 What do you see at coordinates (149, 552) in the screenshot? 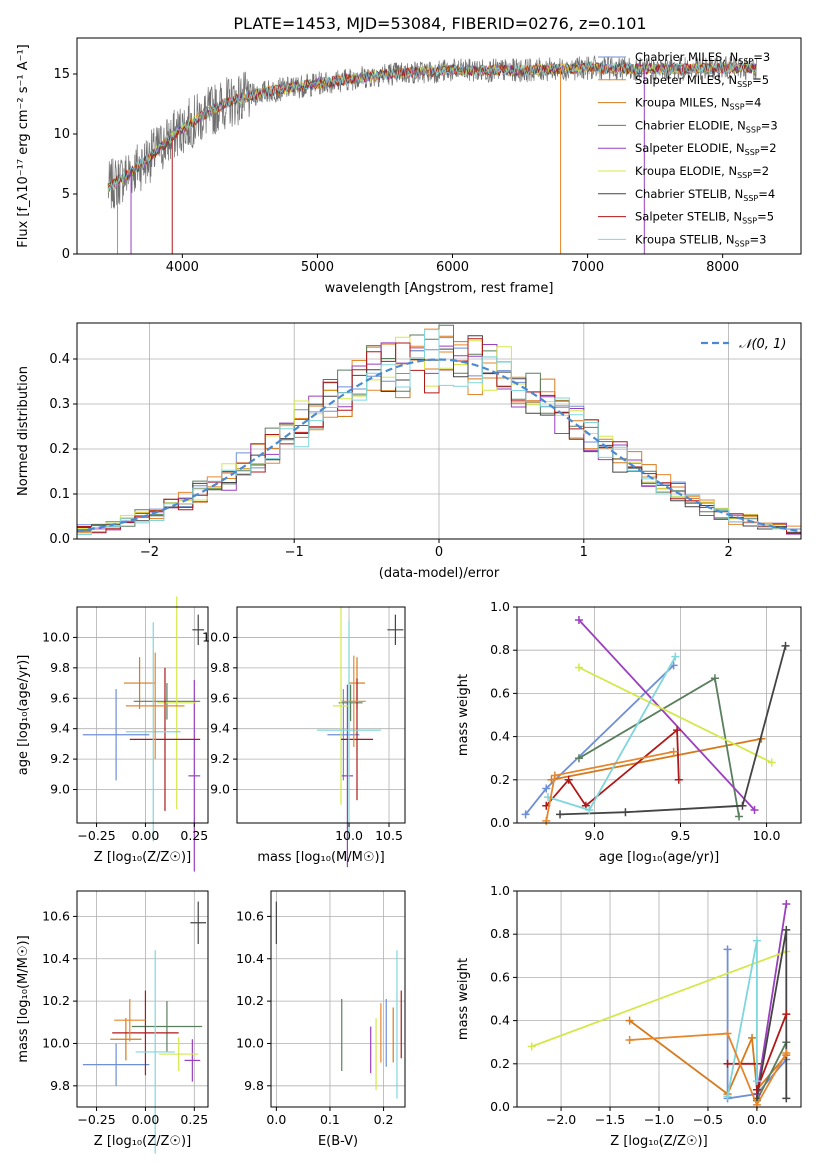
I see `x-tick-label: −2` at bounding box center [149, 552].